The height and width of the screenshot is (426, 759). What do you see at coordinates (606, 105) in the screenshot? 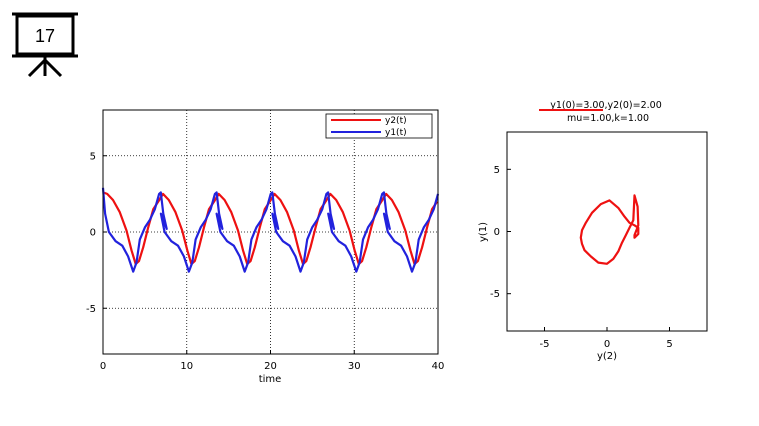
I see `chart-title: y1(0)=3.00,y2(0)=2.00` at bounding box center [606, 105].